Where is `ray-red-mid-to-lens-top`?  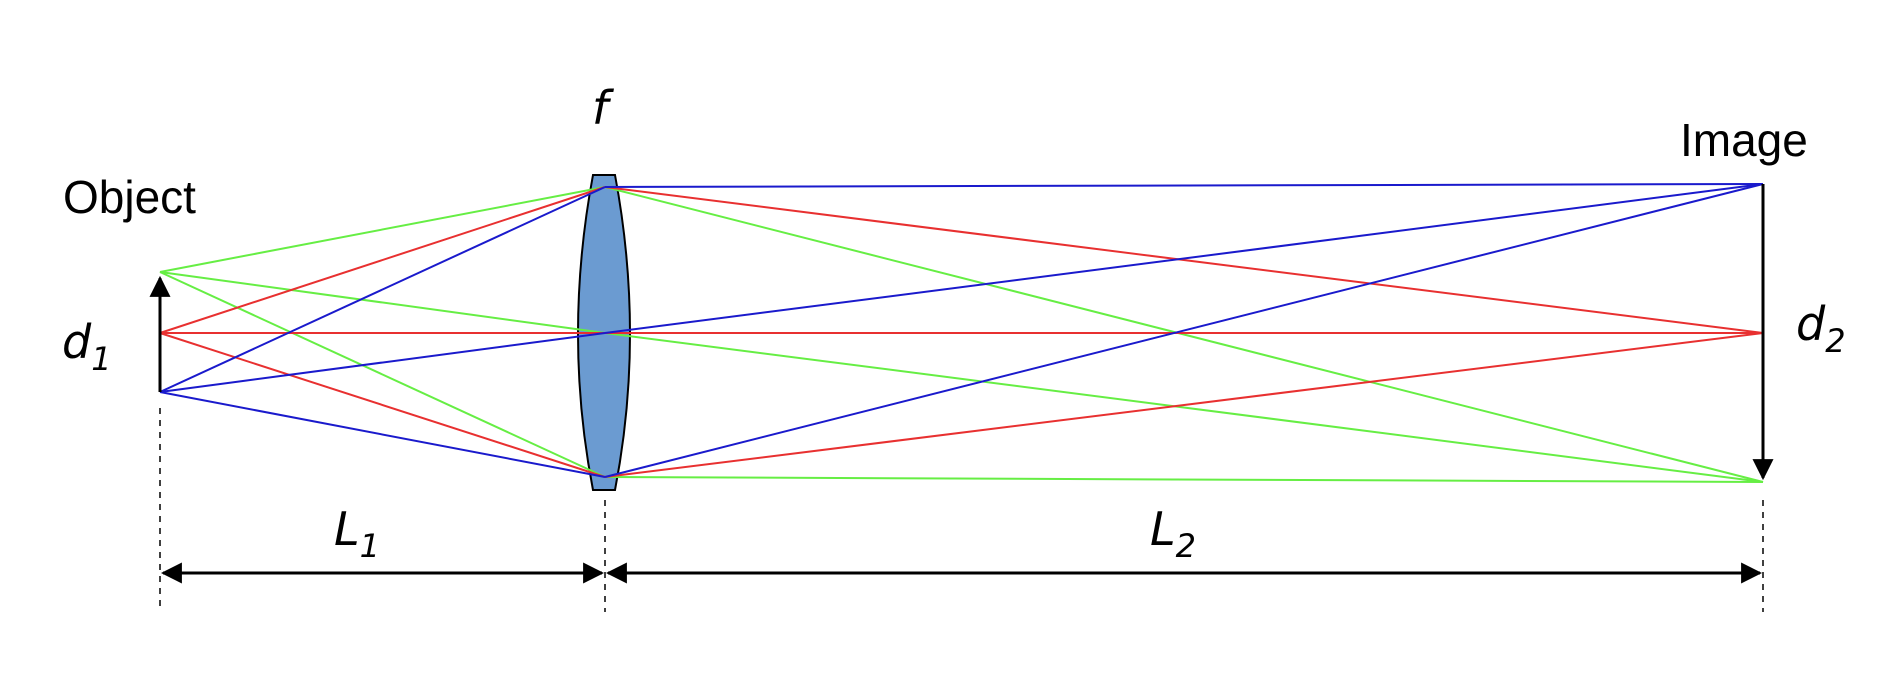 ray-red-mid-to-lens-top is located at coordinates (382, 260).